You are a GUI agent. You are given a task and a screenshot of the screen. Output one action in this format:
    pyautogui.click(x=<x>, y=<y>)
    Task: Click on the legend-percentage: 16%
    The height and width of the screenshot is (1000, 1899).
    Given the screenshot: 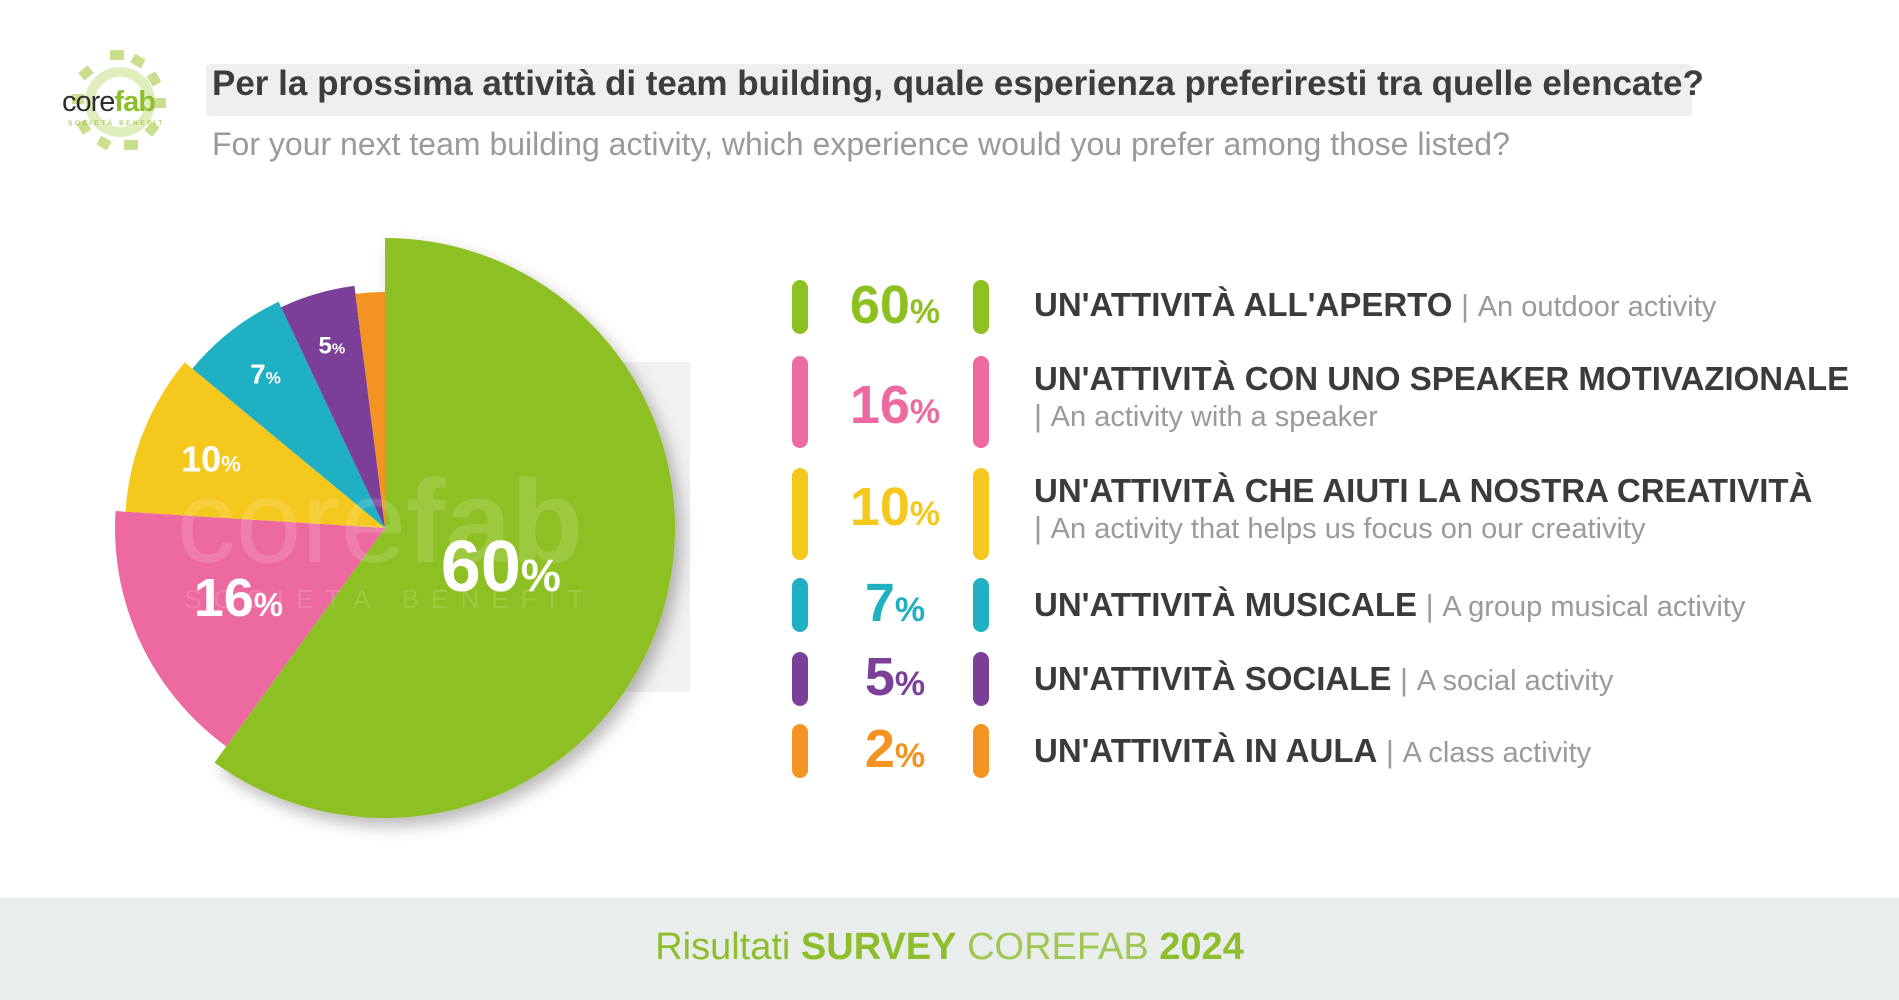 What is the action you would take?
    pyautogui.click(x=895, y=405)
    